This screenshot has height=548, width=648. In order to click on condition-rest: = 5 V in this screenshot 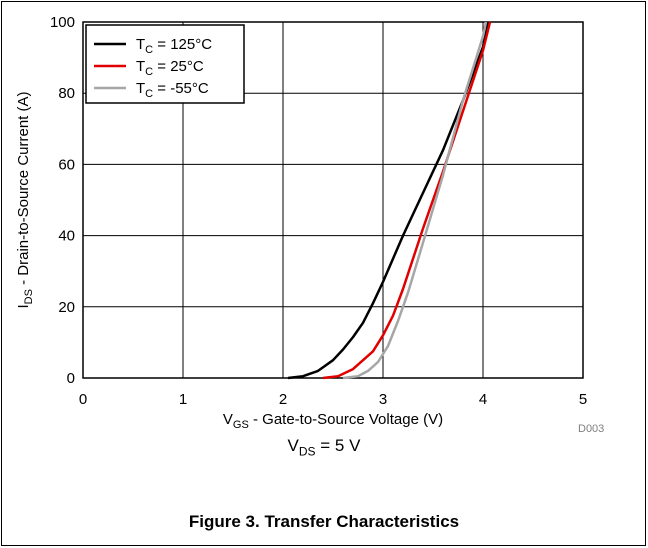, I will do `click(338, 445)`.